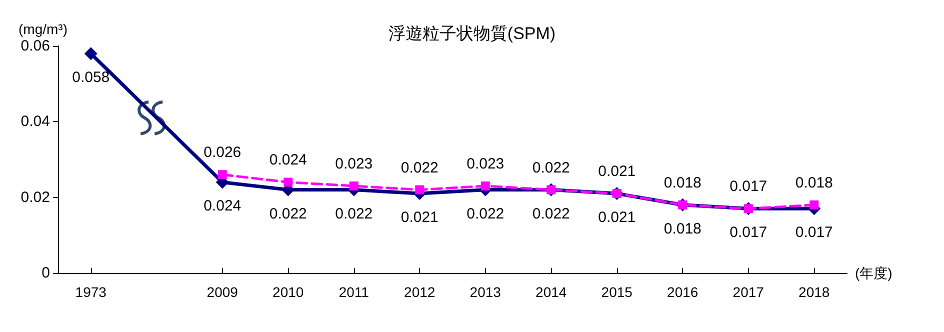 The width and height of the screenshot is (944, 332). What do you see at coordinates (35, 197) in the screenshot?
I see `y-tick-label: 0.02` at bounding box center [35, 197].